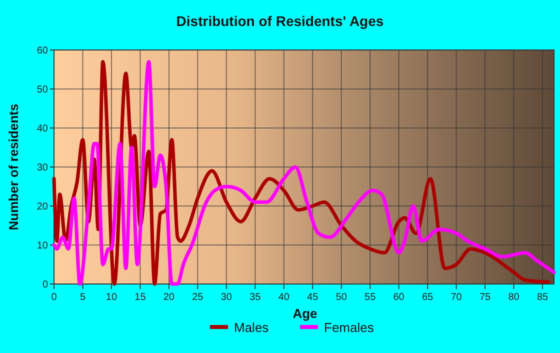 The image size is (560, 353). I want to click on x-tick-label: 80, so click(514, 297).